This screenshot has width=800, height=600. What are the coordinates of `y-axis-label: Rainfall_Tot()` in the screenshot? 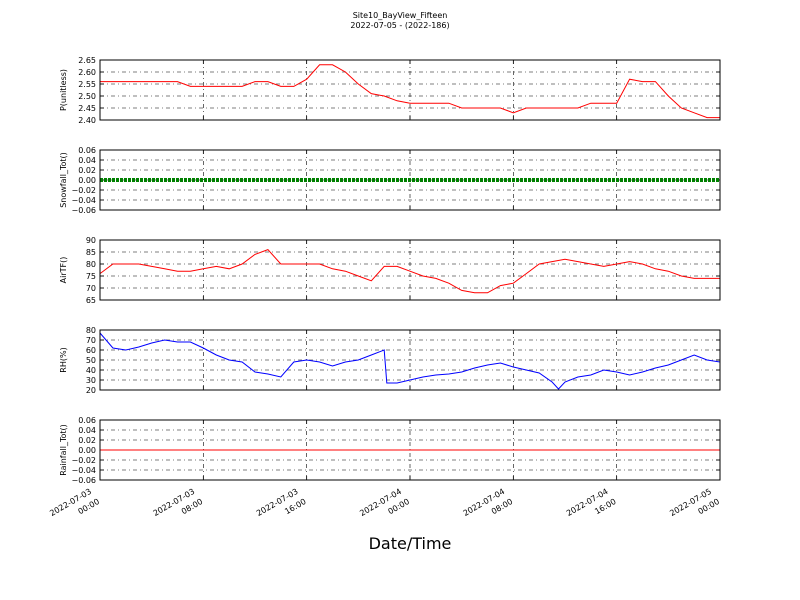 It's located at (63, 450).